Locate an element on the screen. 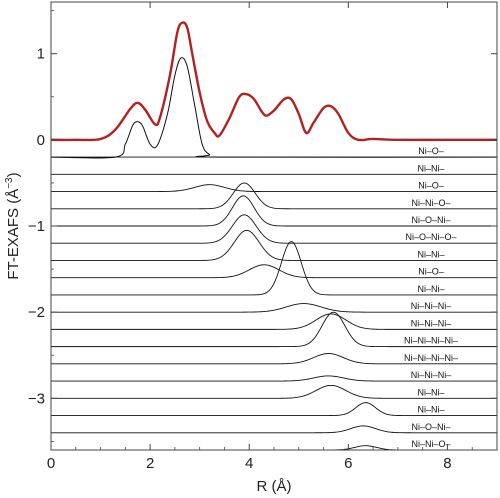 The width and height of the screenshot is (500, 498). x-tick-label: 4 is located at coordinates (249, 463).